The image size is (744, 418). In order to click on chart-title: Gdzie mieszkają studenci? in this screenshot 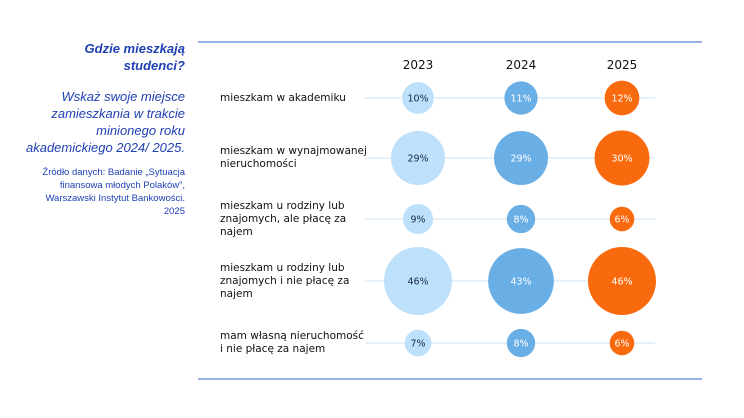, I will do `click(134, 57)`.